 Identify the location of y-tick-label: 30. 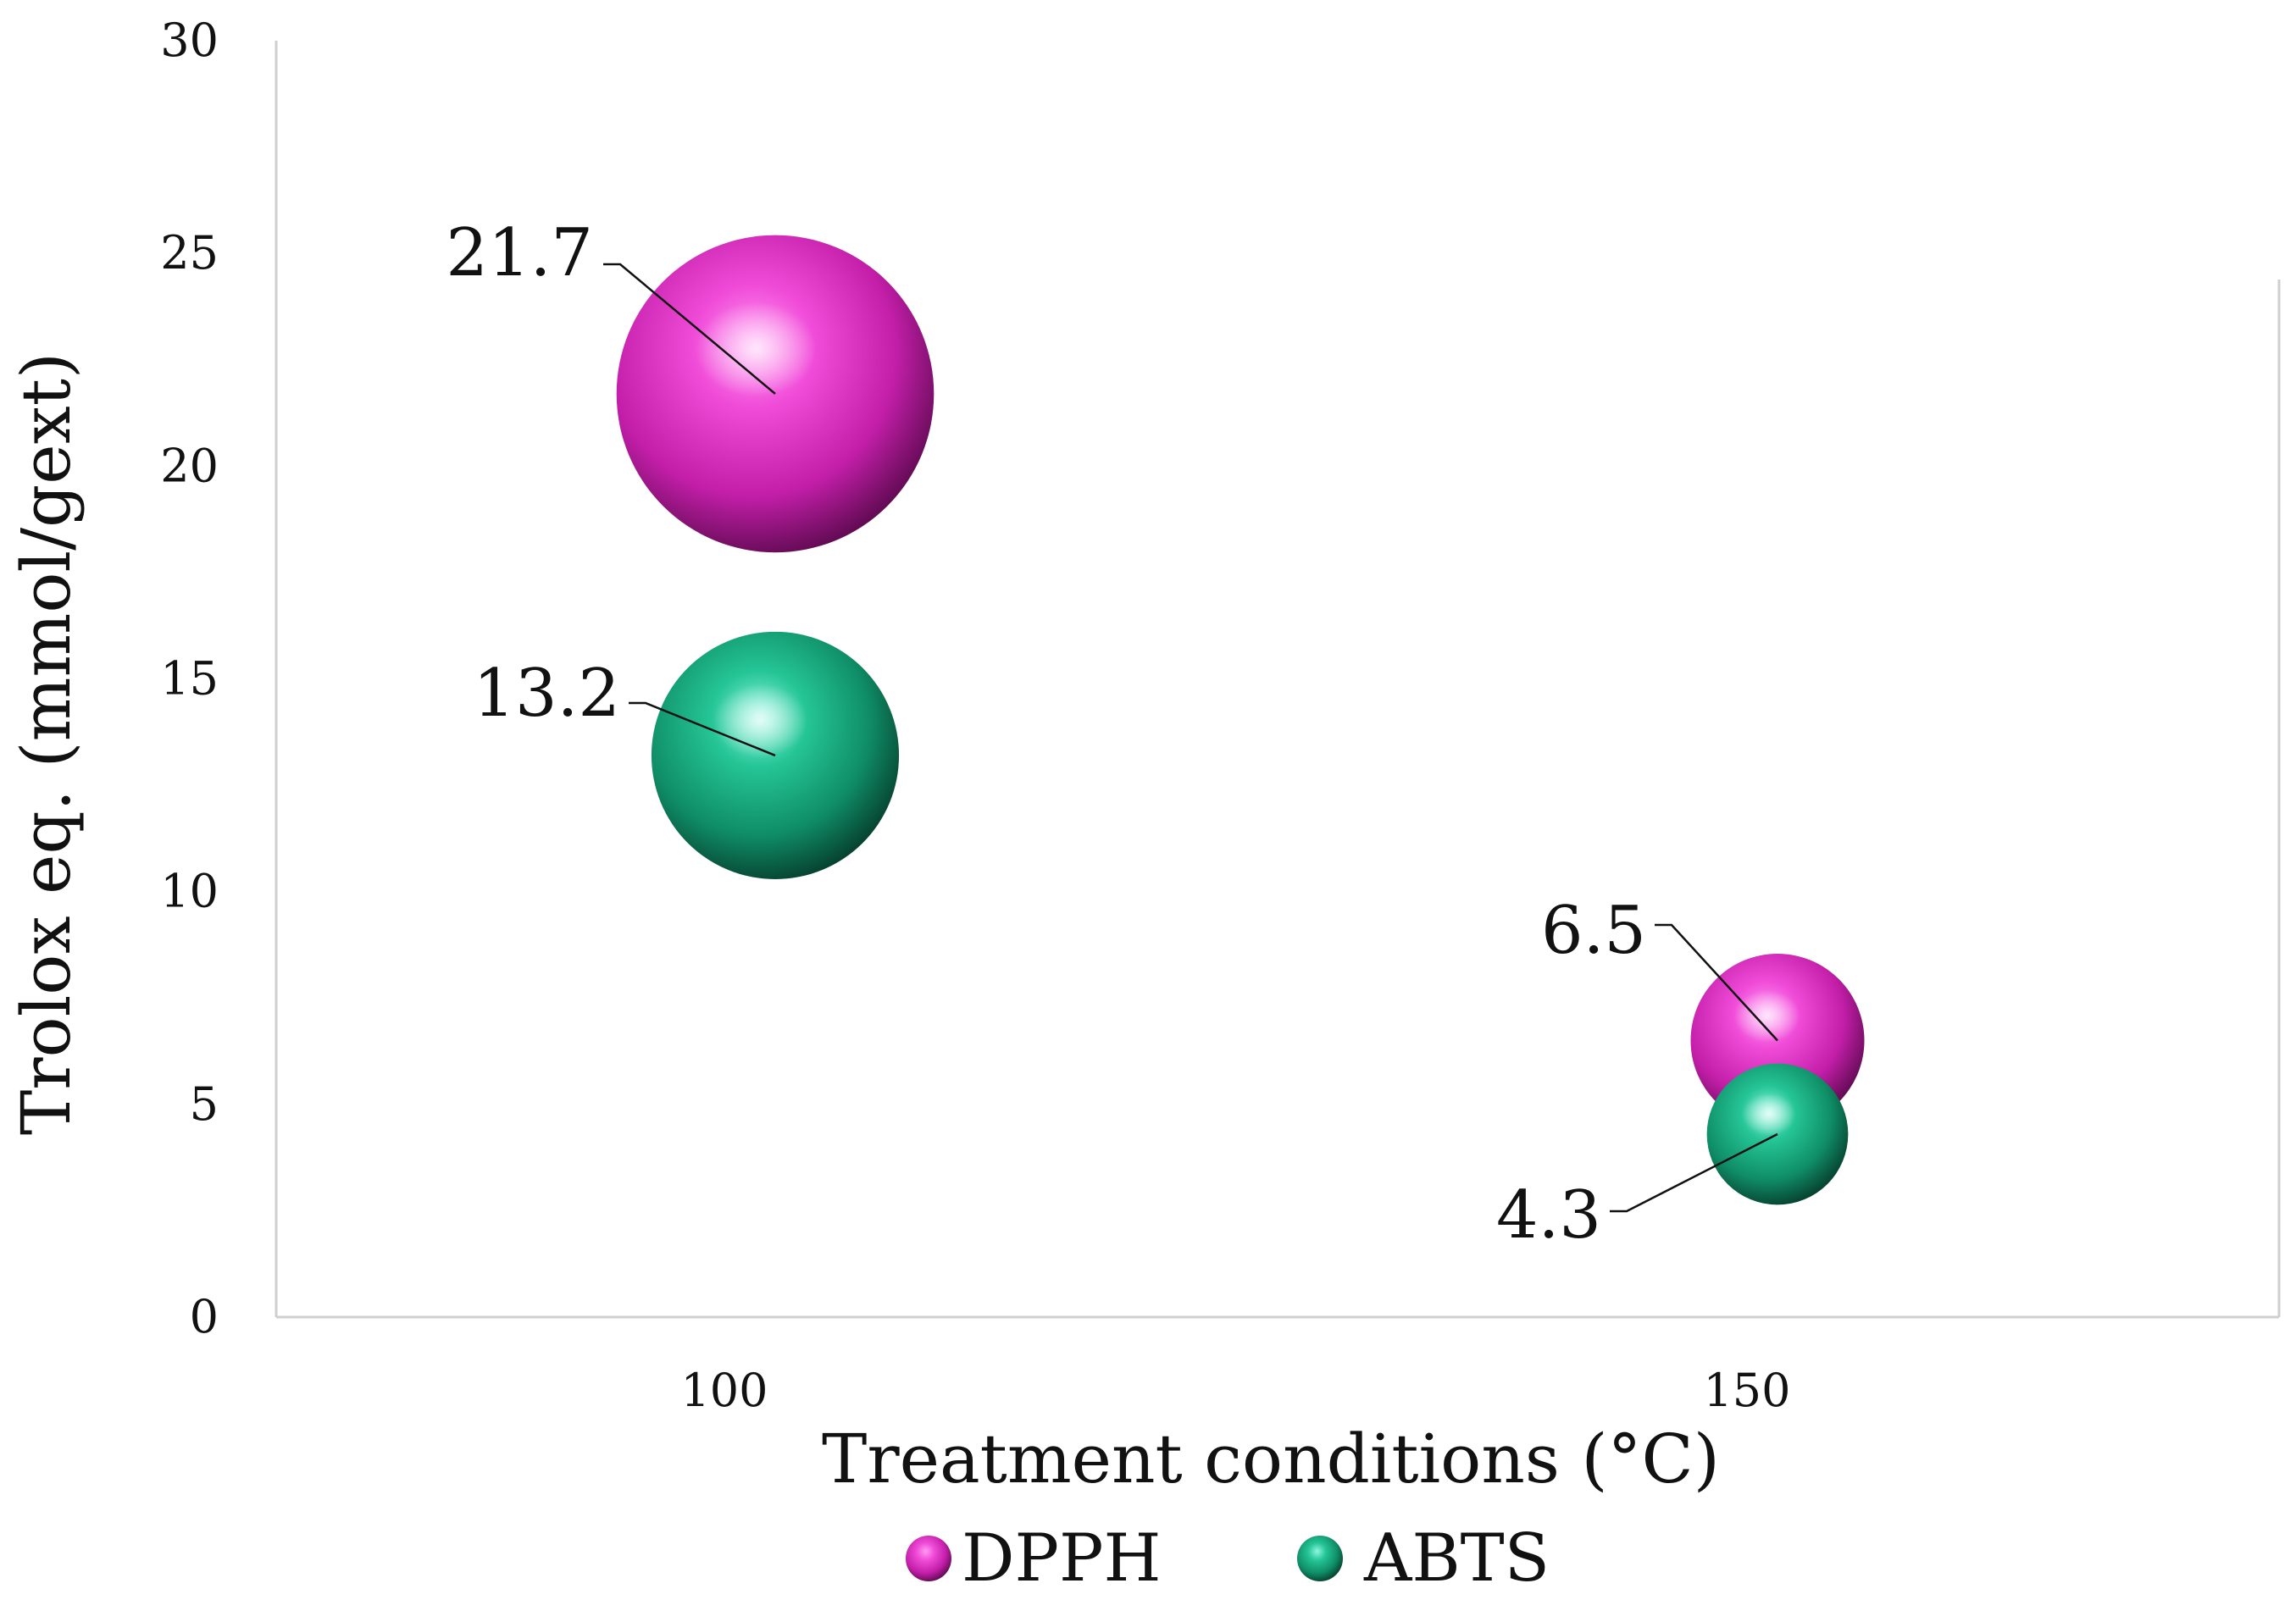
(189, 40).